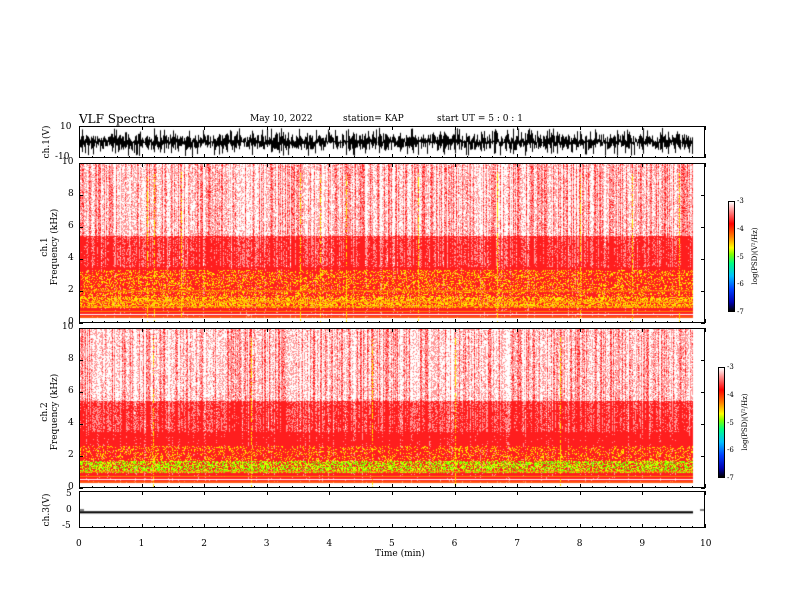 This screenshot has height=612, width=792. I want to click on freq-tick-label: 2, so click(71, 290).